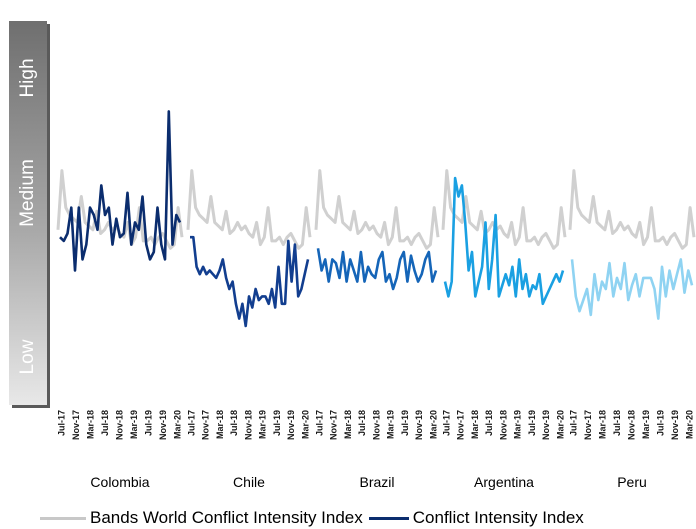 The width and height of the screenshot is (696, 529). I want to click on level-label-low: Low, so click(27, 356).